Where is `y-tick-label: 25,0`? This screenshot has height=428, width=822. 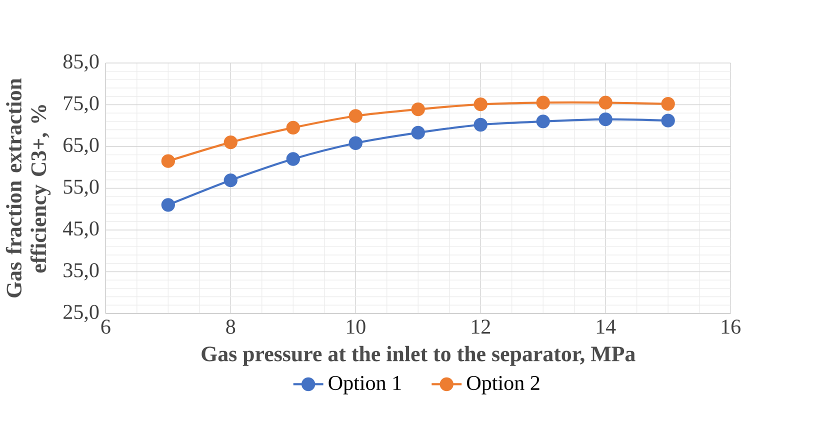 y-tick-label: 25,0 is located at coordinates (81, 313).